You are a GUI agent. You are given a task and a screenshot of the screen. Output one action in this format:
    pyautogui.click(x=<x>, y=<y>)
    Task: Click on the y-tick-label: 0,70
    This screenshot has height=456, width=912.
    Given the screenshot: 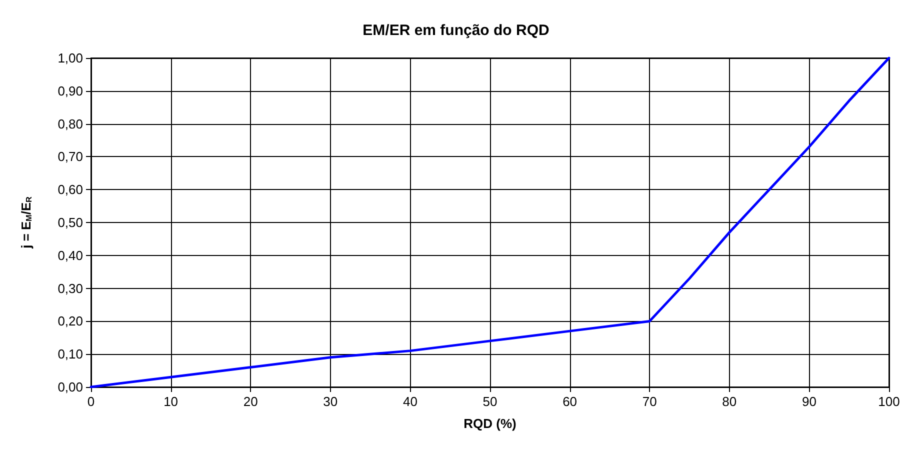 What is the action you would take?
    pyautogui.click(x=70, y=156)
    